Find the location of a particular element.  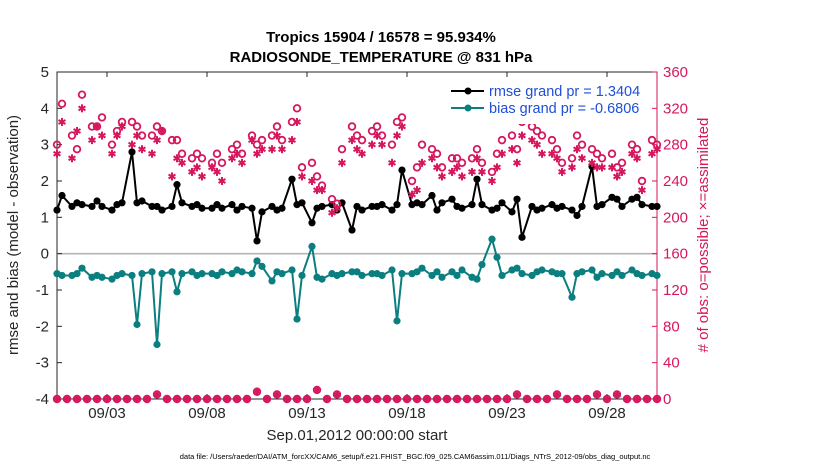

y-left-tick-label: 4 is located at coordinates (45, 108).